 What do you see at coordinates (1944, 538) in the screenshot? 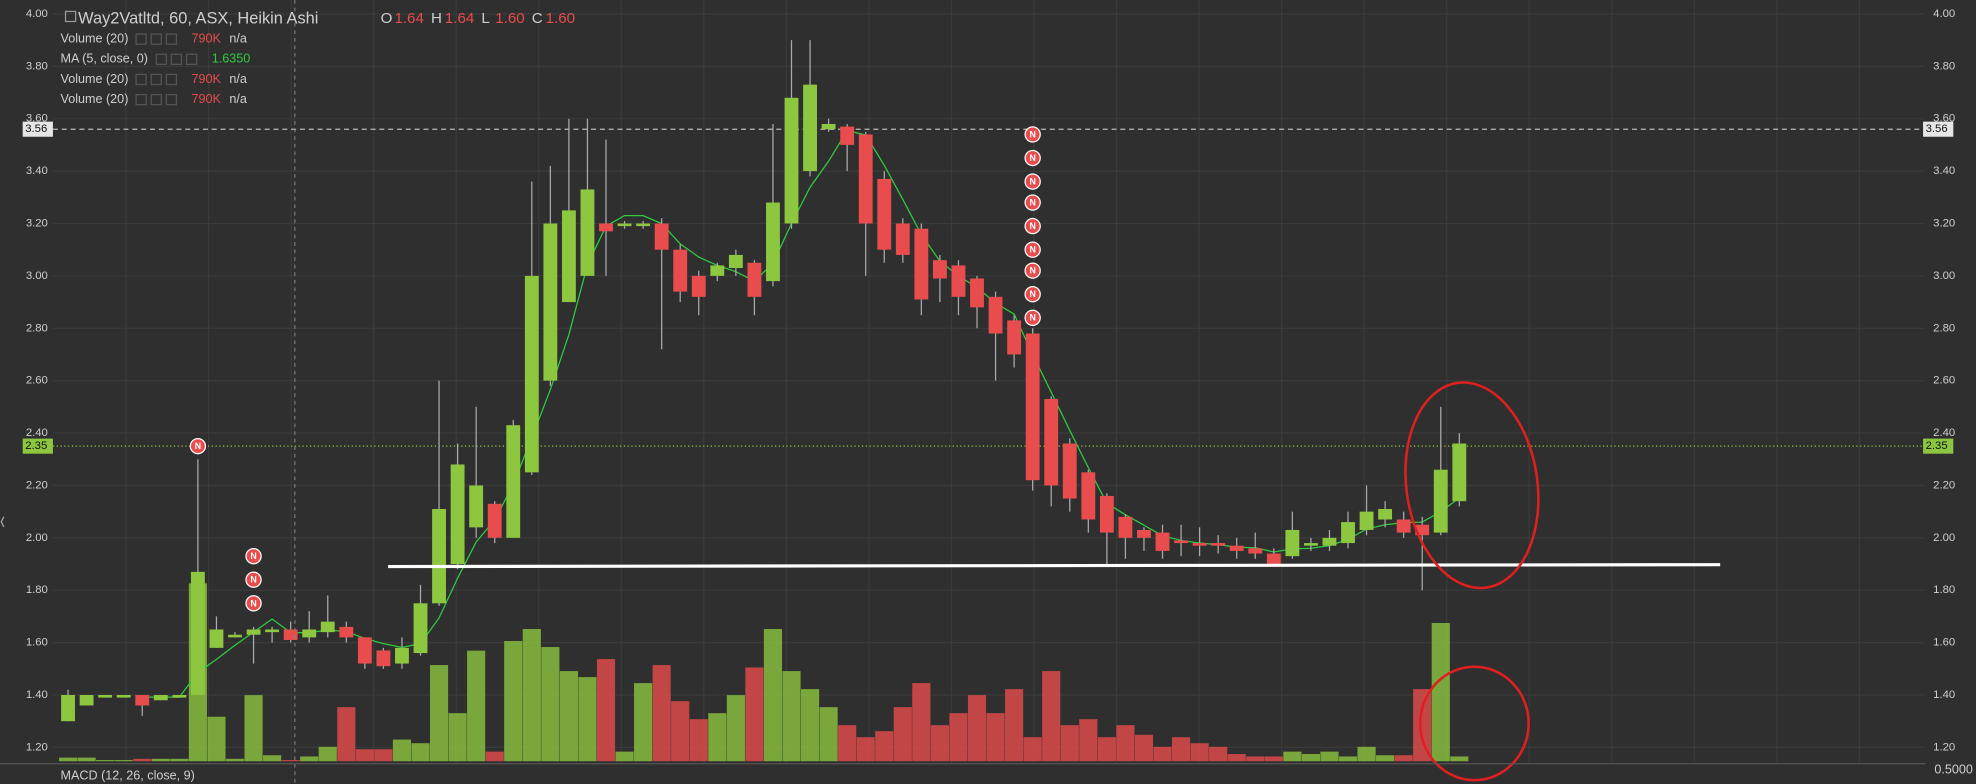
I see `y-tick-label-right: 2.00` at bounding box center [1944, 538].